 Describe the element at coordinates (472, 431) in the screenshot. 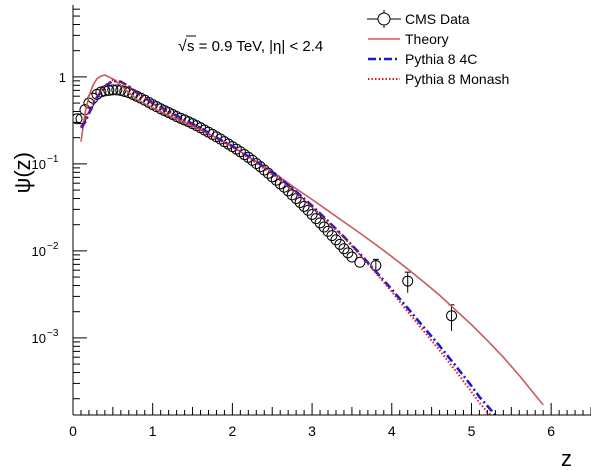

I see `x-tick-label: 5` at that location.